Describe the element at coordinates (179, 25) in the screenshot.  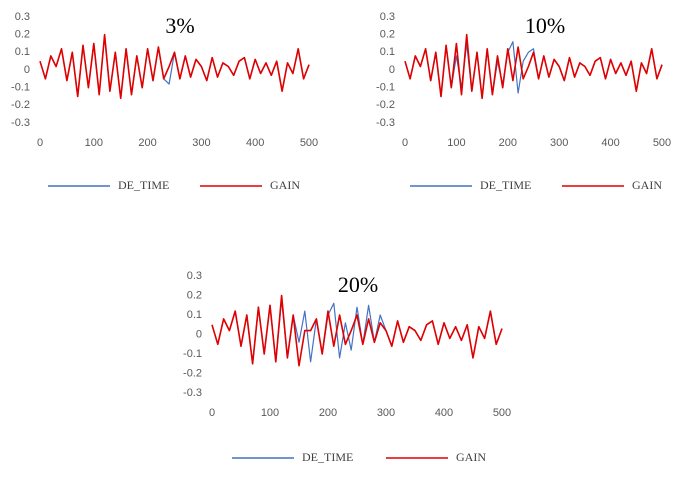
I see `chart-title: 3%` at that location.